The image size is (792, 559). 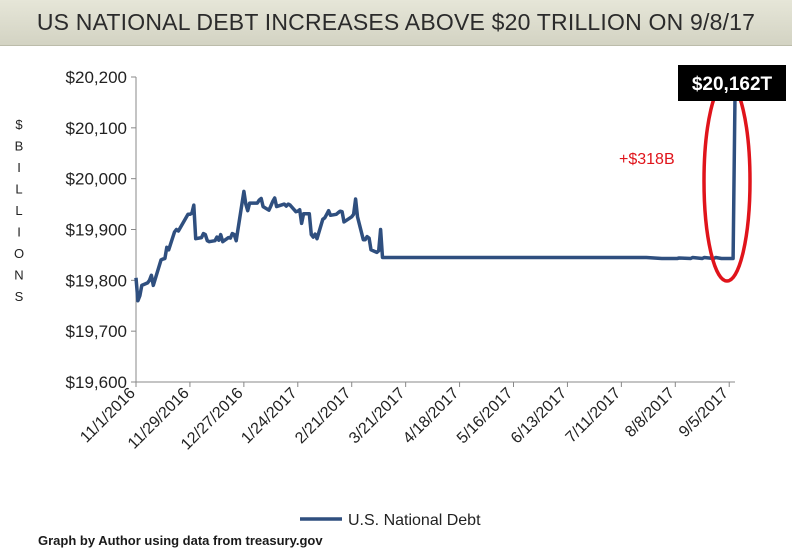 I want to click on callout-box, so click(x=732, y=83).